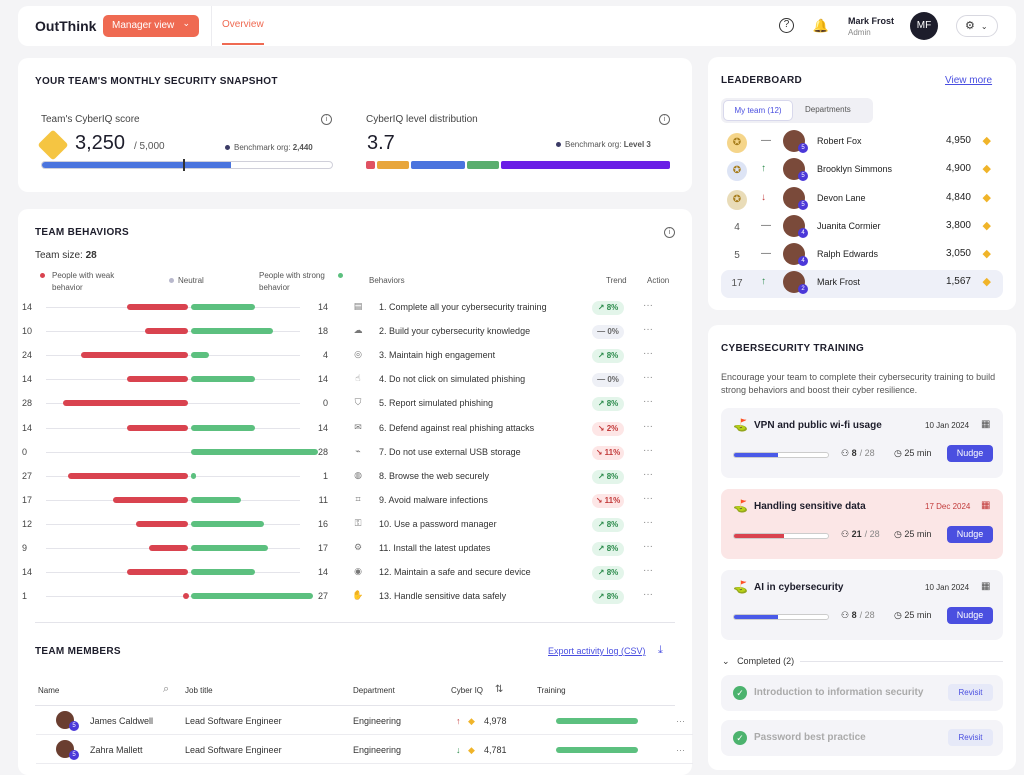 The image size is (1024, 775). I want to click on leaderboard-row: ✪ ↓ 5 Devon Lane 4,840 ◆, so click(862, 199).